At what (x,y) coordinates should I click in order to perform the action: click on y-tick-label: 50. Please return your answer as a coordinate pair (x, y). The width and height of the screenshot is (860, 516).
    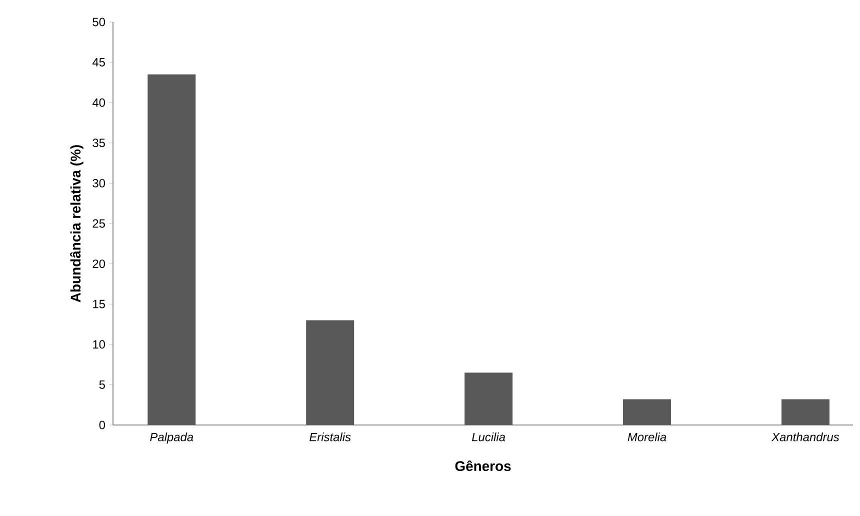
    Looking at the image, I should click on (99, 22).